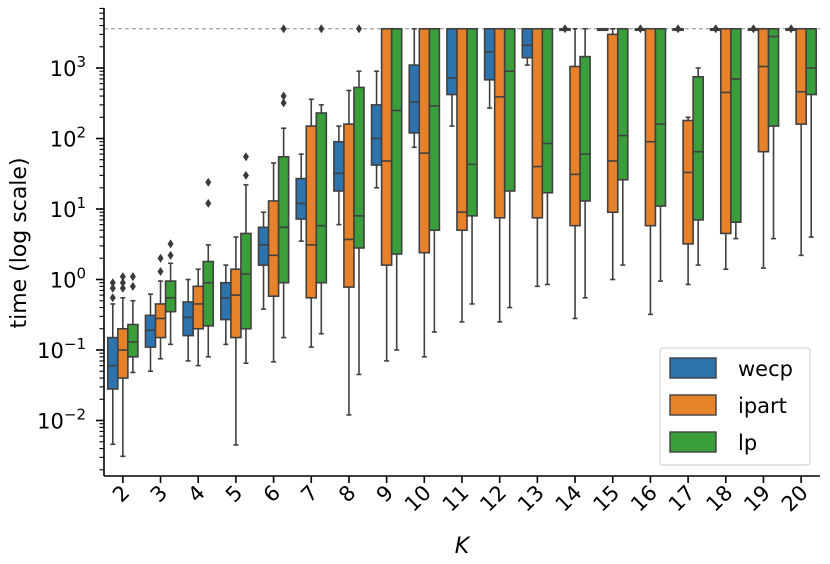 The width and height of the screenshot is (830, 564). I want to click on box-wecp-k8, so click(339, 175).